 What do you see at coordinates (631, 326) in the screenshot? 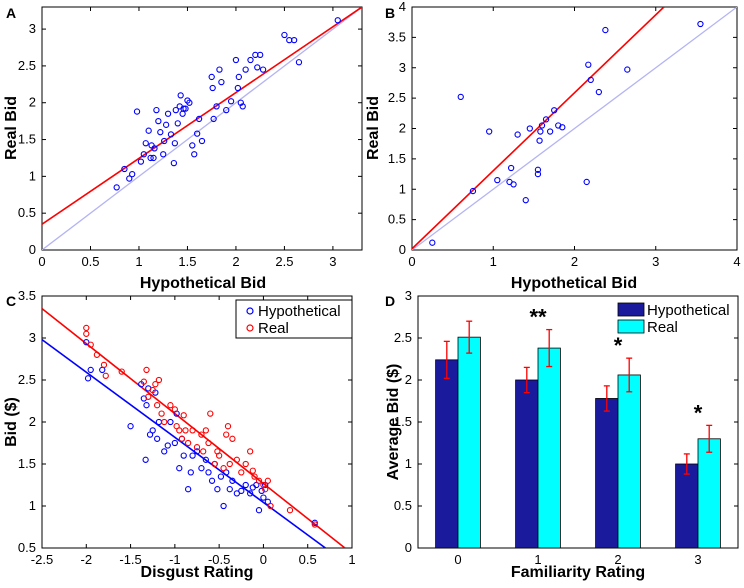
I see `legend-swatch` at bounding box center [631, 326].